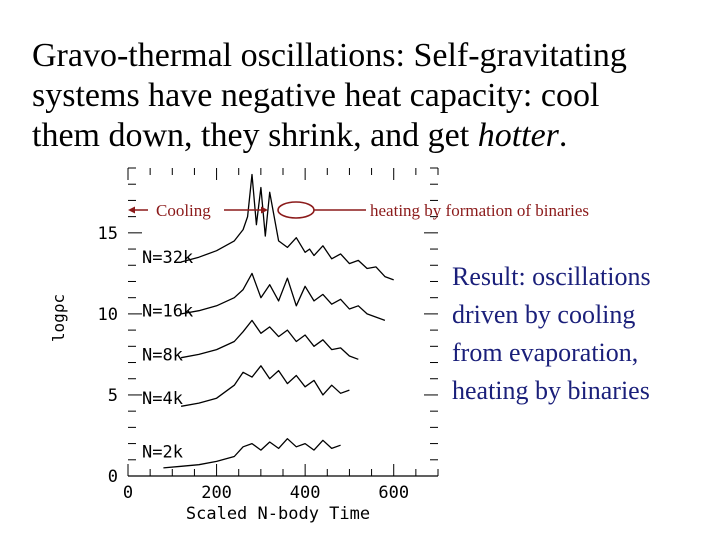  Describe the element at coordinates (278, 514) in the screenshot. I see `x-axis-label: Scaled N-body Time` at that location.